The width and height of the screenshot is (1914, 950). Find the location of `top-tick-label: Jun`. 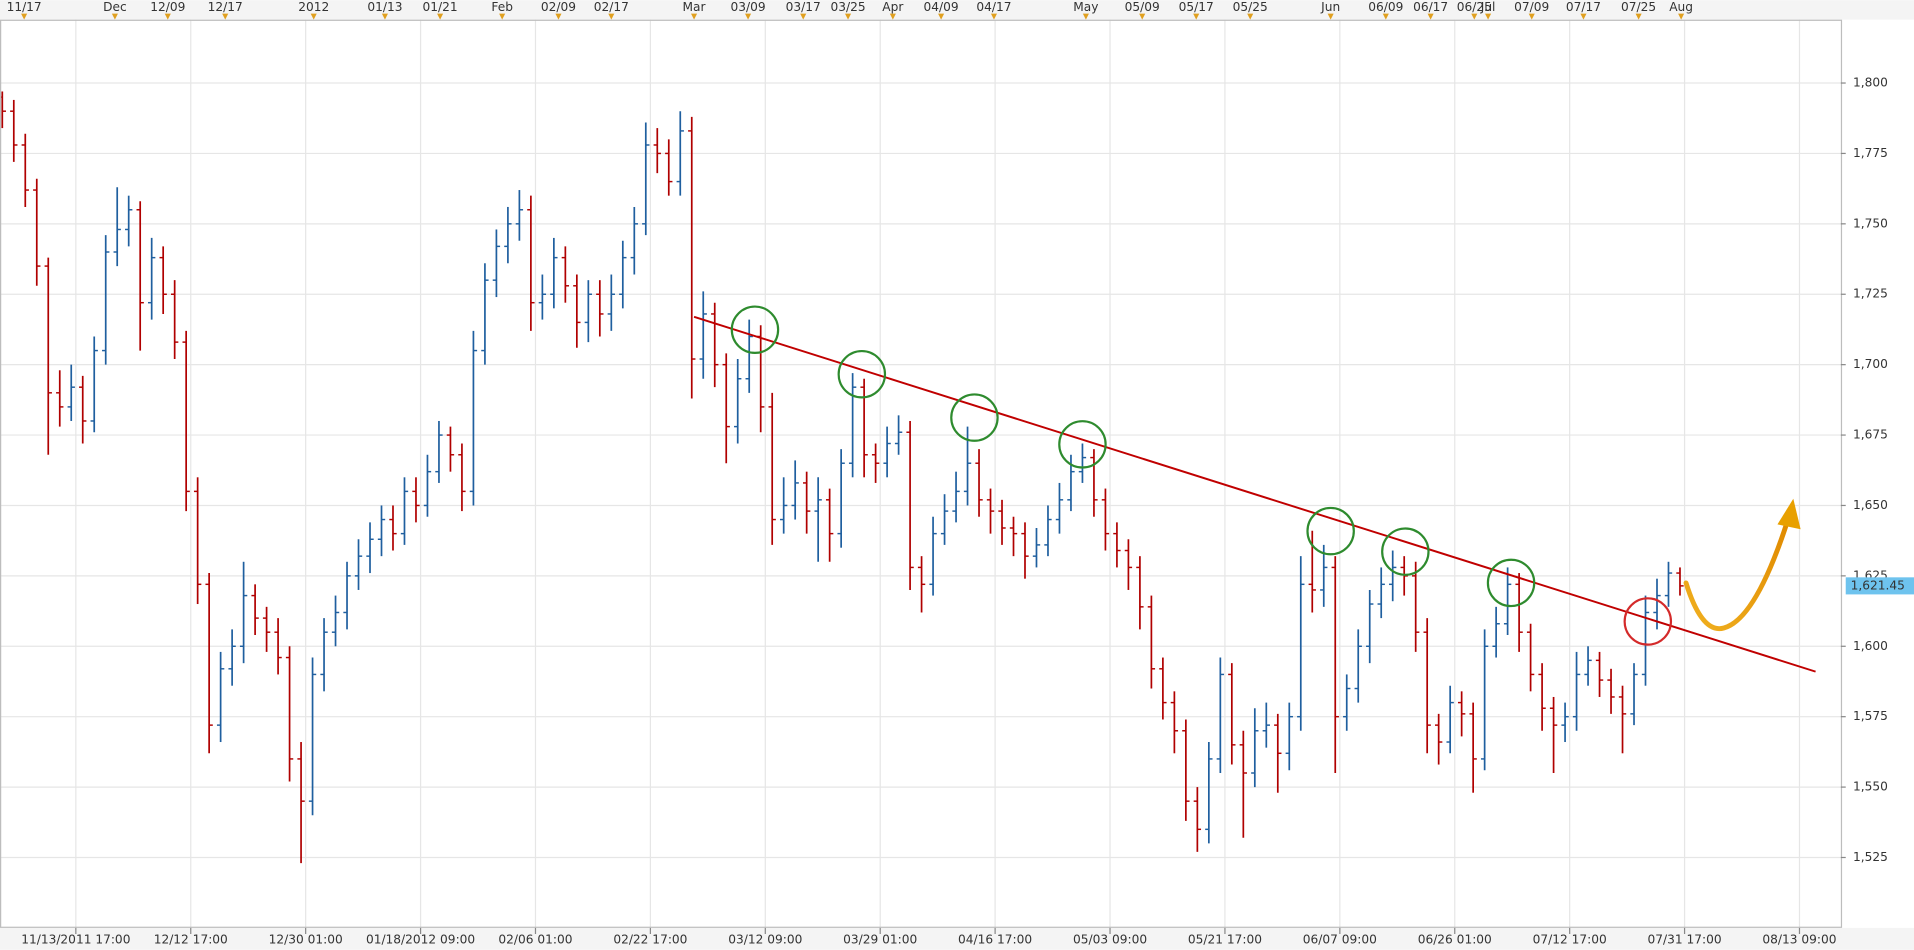

top-tick-label: Jun is located at coordinates (1330, 7).